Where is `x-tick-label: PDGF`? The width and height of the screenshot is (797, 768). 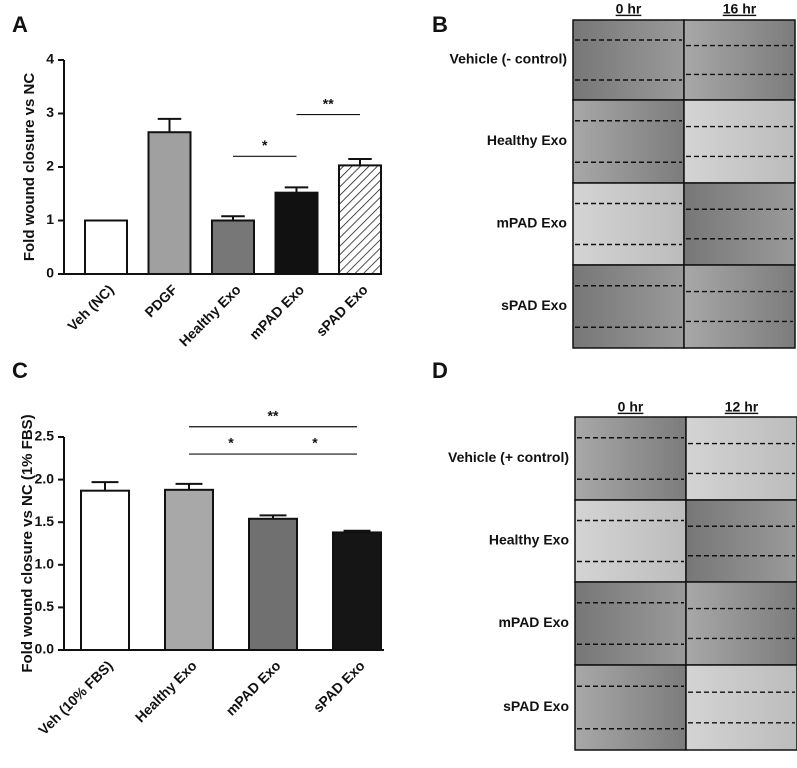
x-tick-label: PDGF is located at coordinates (160, 300).